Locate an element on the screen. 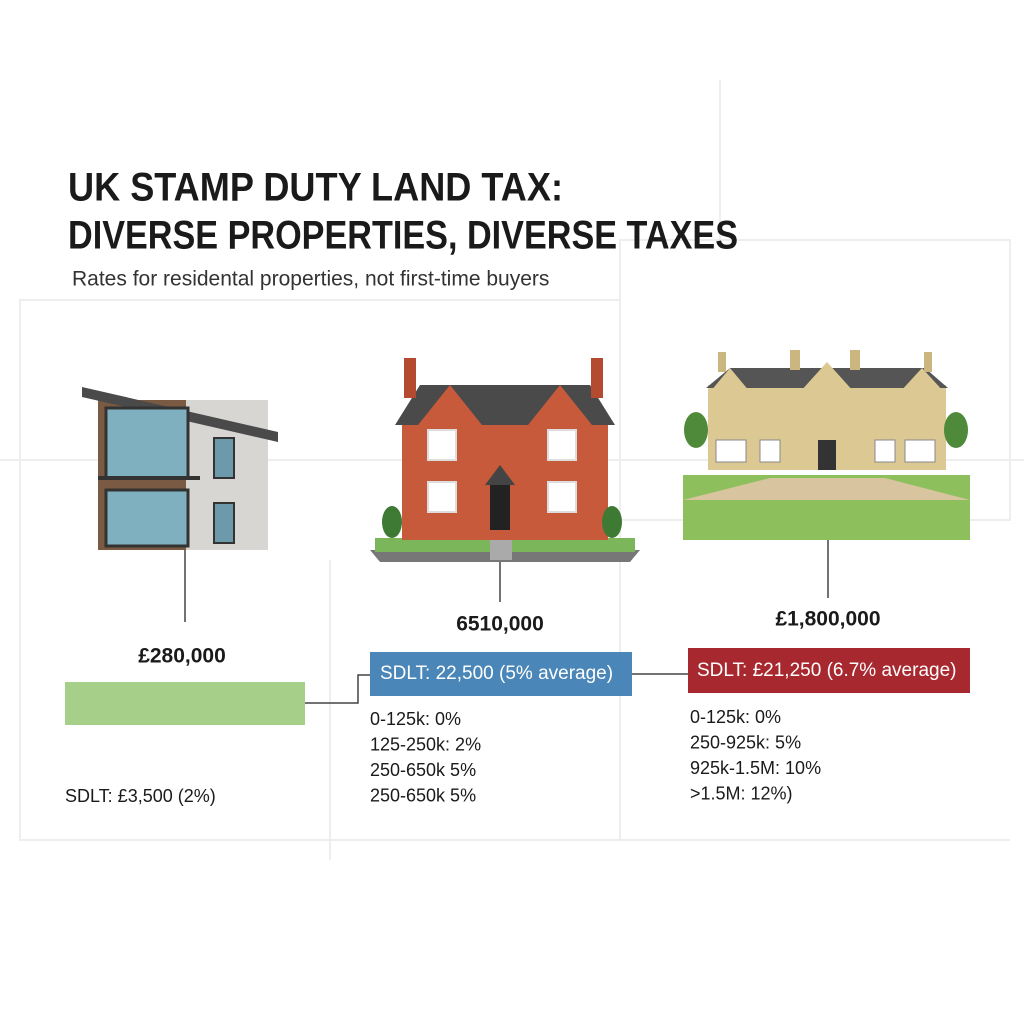  sdlt-summary: SDLT: £21,250 (6.7% average) is located at coordinates (826, 670).